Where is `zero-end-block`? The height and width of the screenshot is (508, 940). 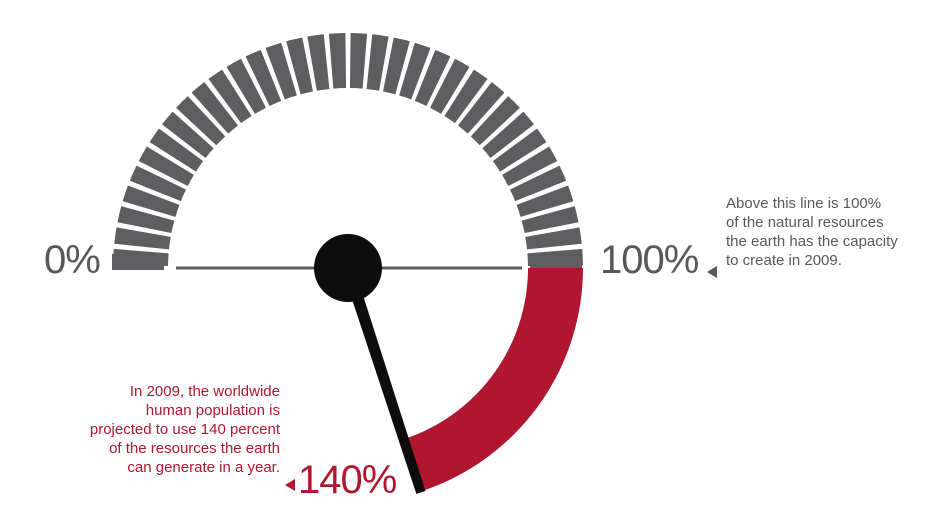
zero-end-block is located at coordinates (138, 262).